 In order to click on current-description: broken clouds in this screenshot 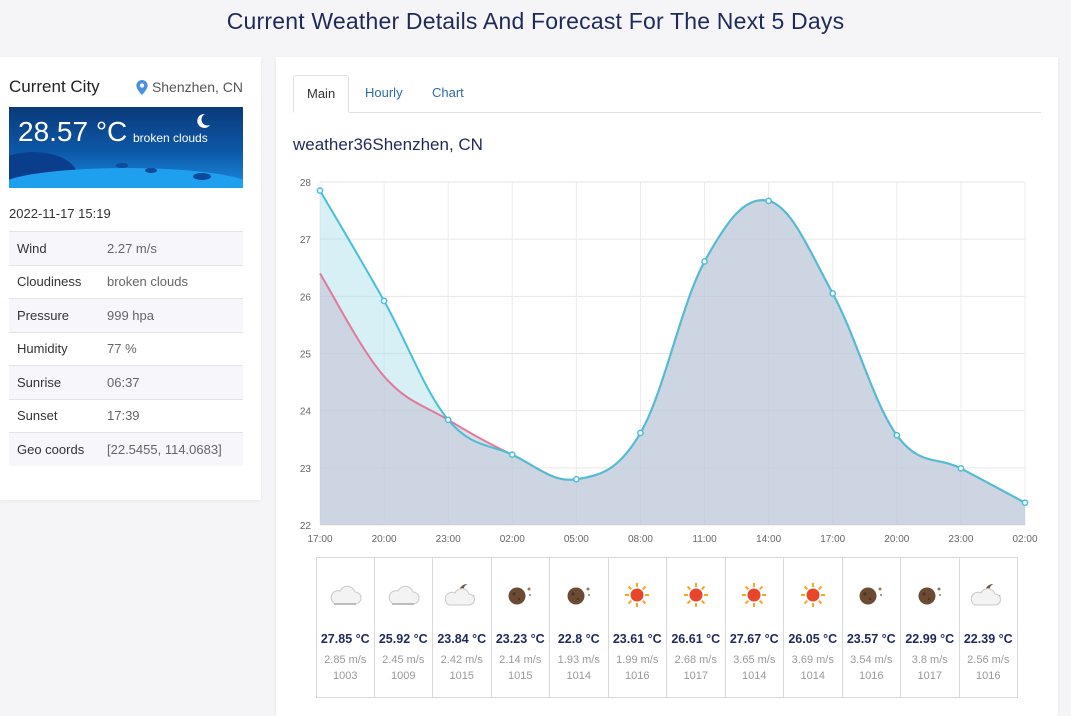, I will do `click(170, 138)`.